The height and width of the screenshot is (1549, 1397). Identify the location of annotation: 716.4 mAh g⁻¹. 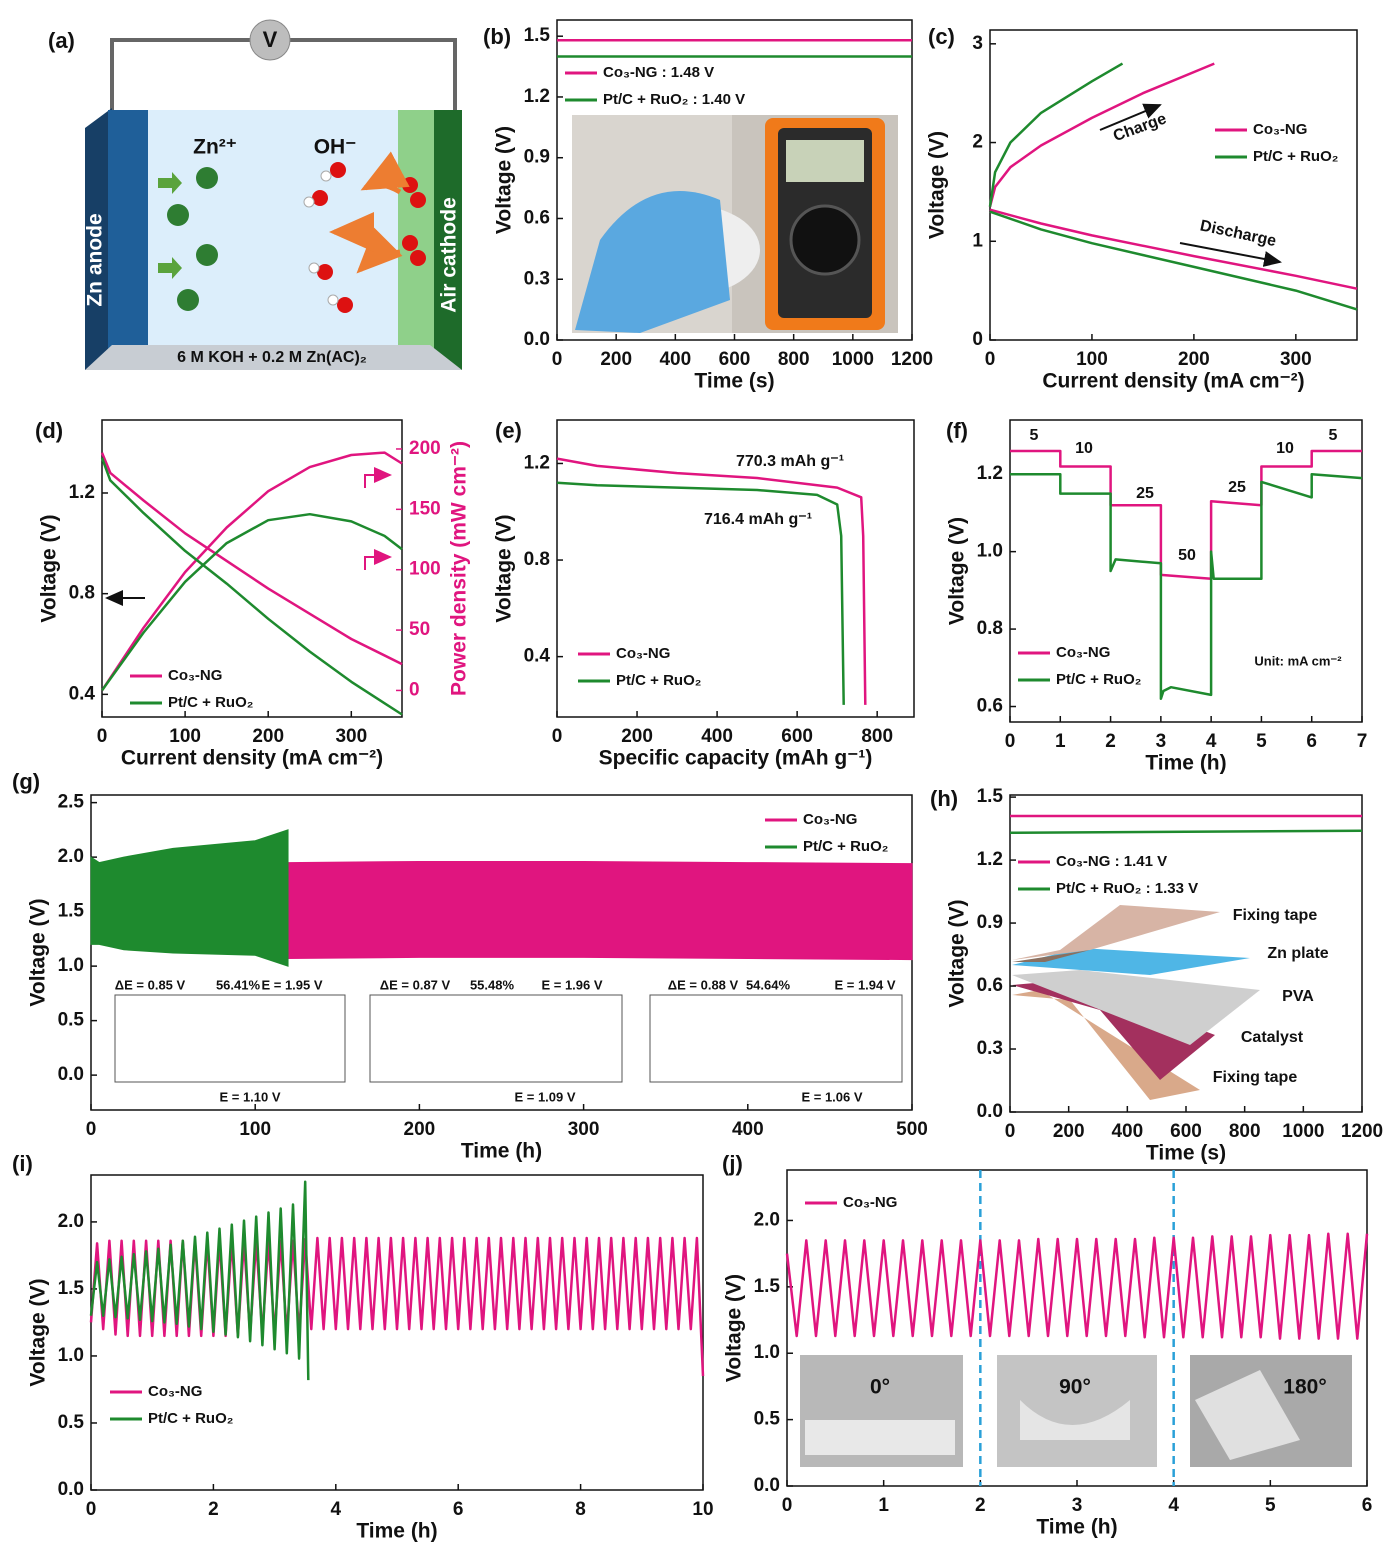
(758, 519).